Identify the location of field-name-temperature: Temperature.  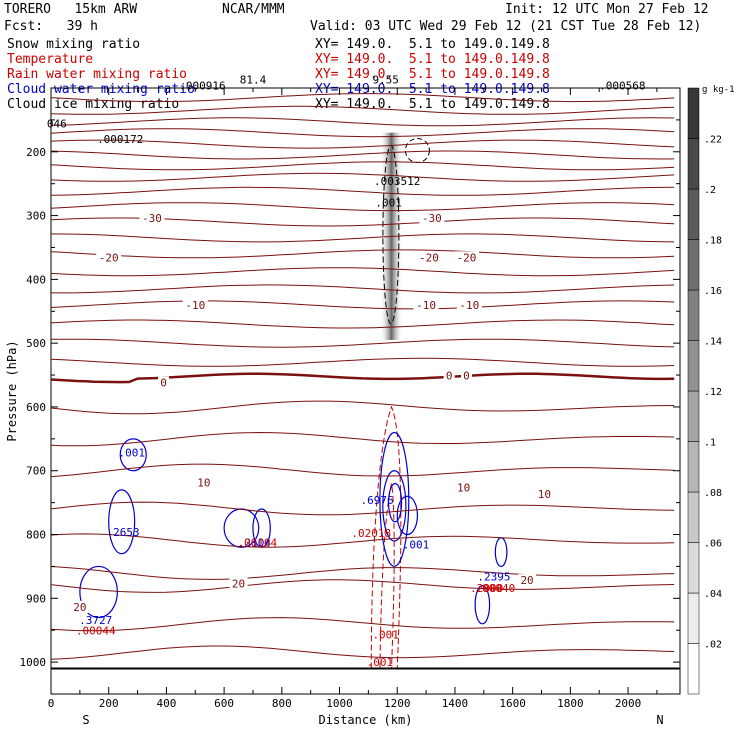
(50, 59).